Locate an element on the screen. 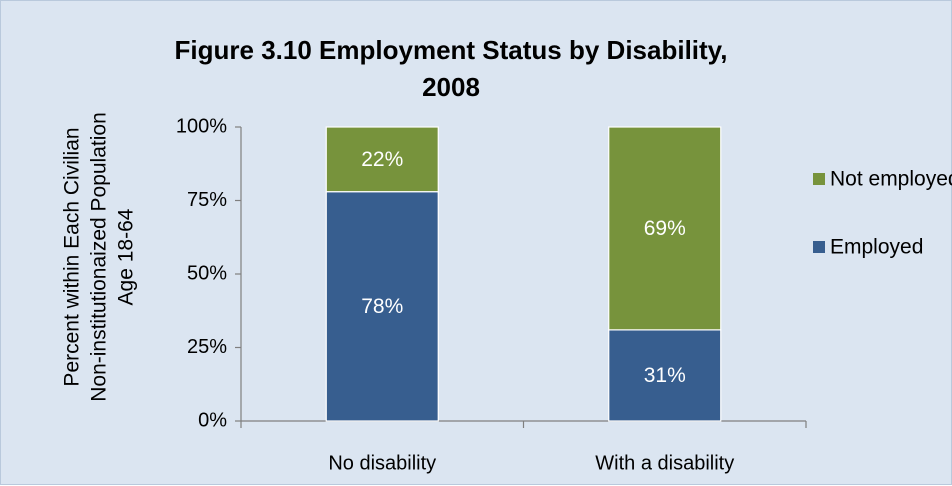 The height and width of the screenshot is (486, 952). legend-swatch-not-employed is located at coordinates (819, 179).